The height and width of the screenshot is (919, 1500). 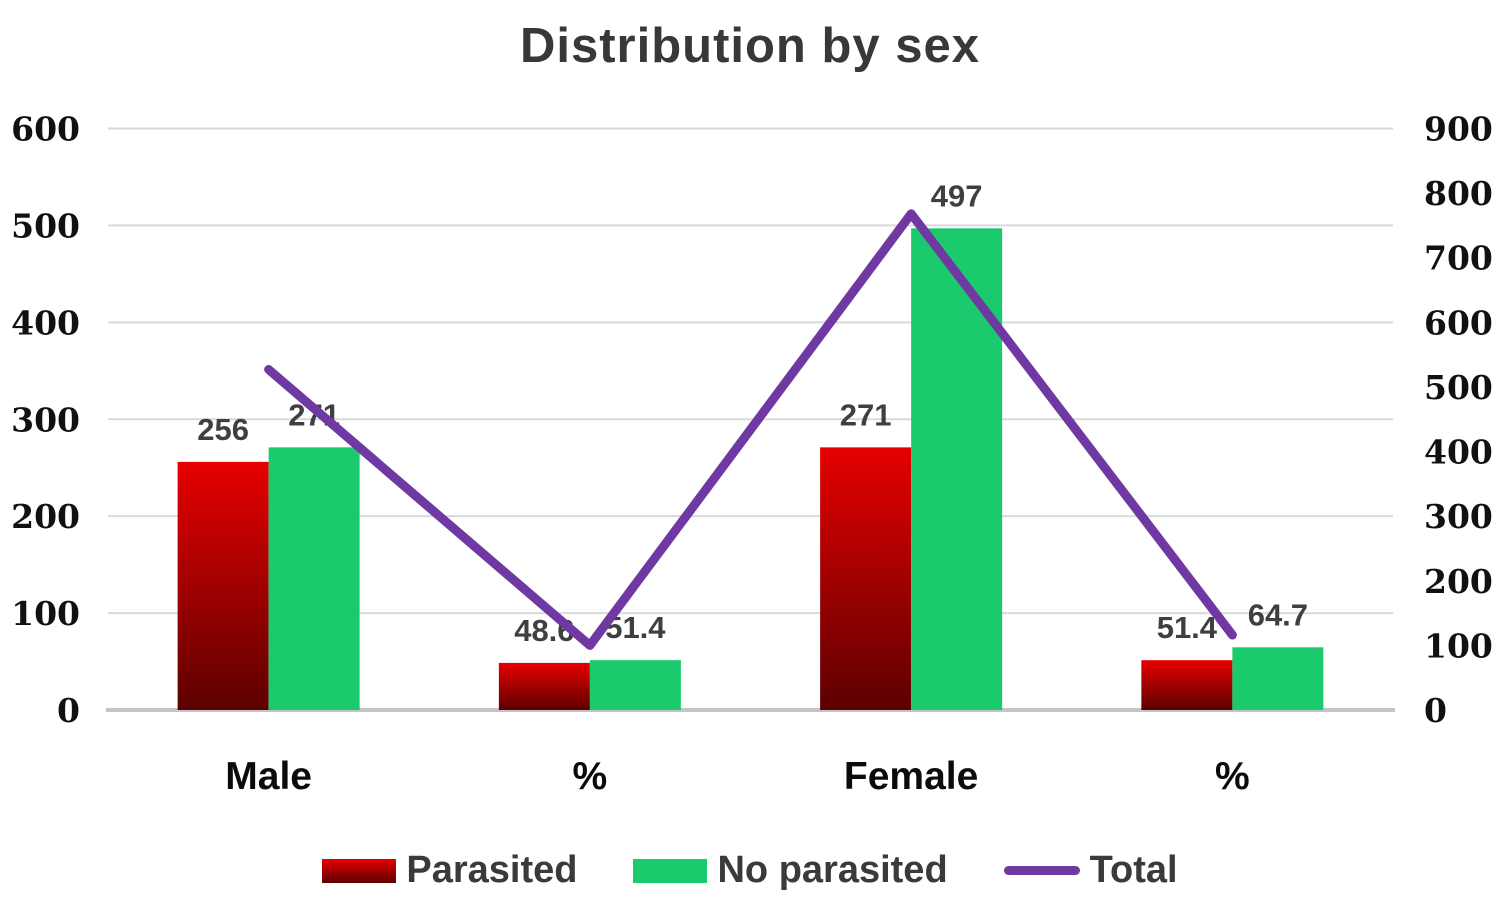 What do you see at coordinates (1458, 129) in the screenshot?
I see `right-axis-tick-label: 900` at bounding box center [1458, 129].